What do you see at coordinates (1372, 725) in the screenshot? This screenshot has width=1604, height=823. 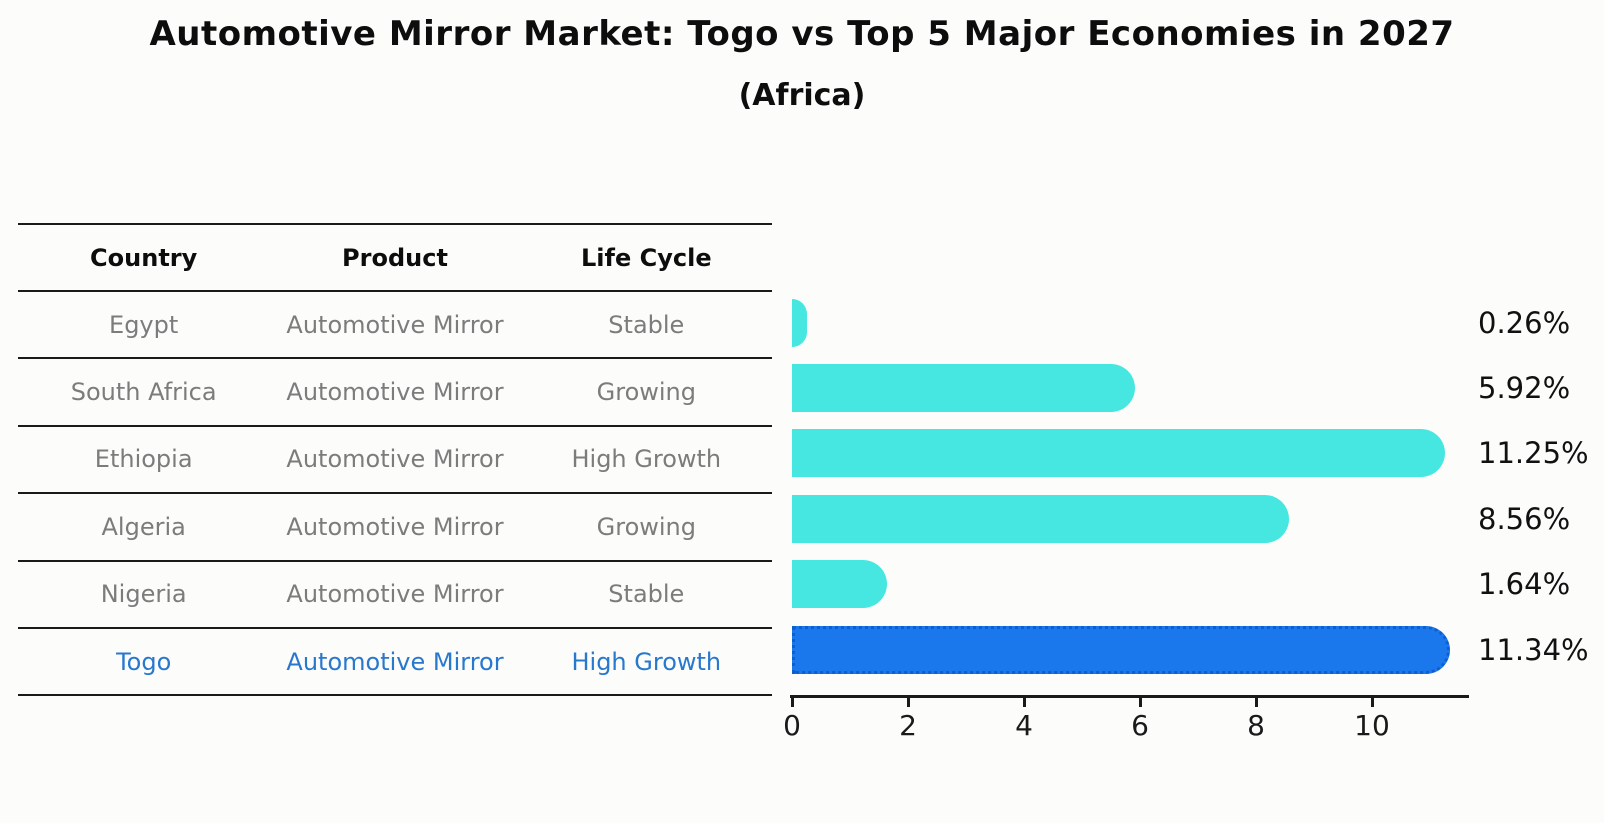 I see `x-tick-label: 10` at bounding box center [1372, 725].